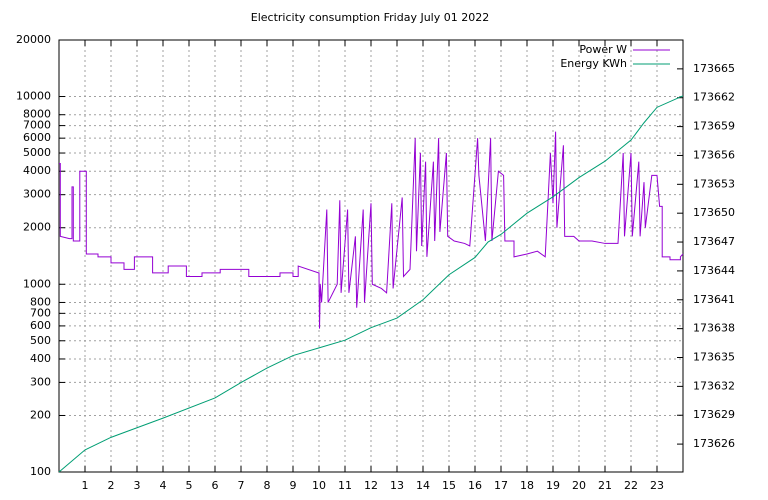 This screenshot has width=768, height=500. What do you see at coordinates (40, 312) in the screenshot?
I see `y-tick-label: 700` at bounding box center [40, 312].